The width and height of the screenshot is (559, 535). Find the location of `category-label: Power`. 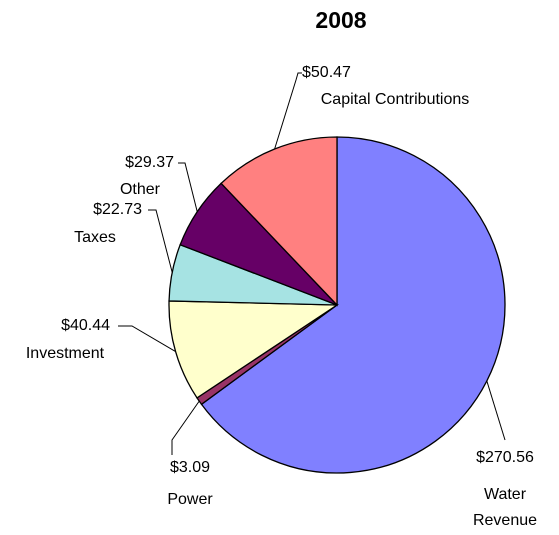

category-label: Power is located at coordinates (190, 499).